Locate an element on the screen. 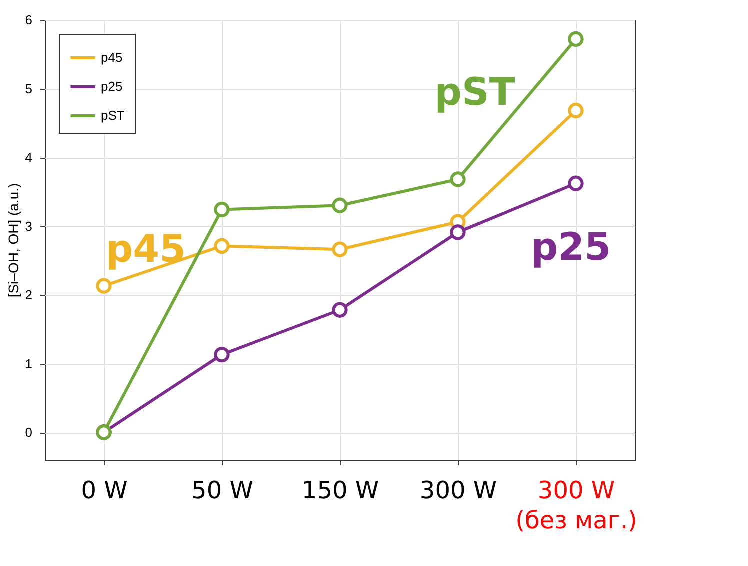  annotation: p45 is located at coordinates (146, 249).